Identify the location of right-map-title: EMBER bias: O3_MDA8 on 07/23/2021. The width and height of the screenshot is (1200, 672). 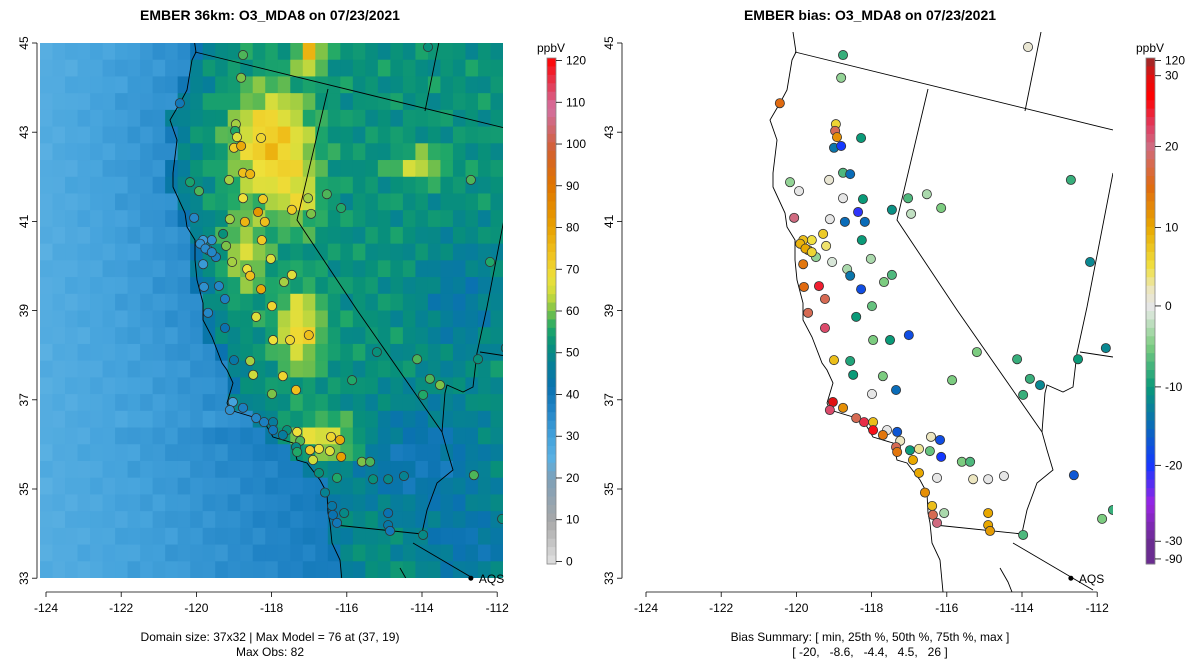
(870, 15).